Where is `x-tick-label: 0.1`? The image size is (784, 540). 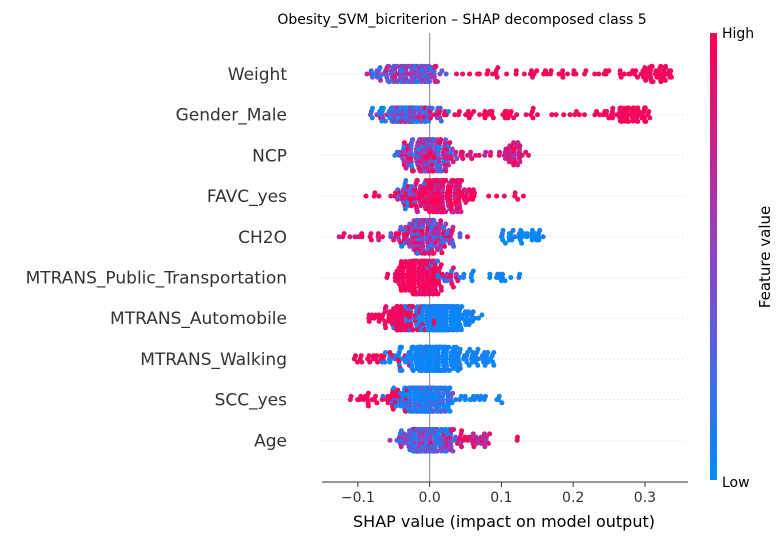 x-tick-label: 0.1 is located at coordinates (501, 498).